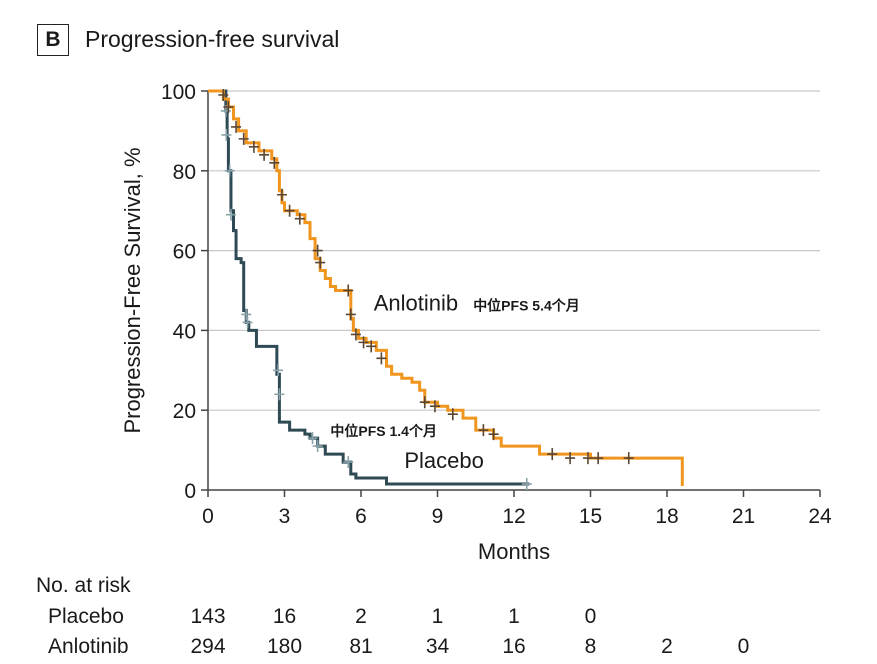 Image resolution: width=877 pixels, height=664 pixels. What do you see at coordinates (590, 646) in the screenshot?
I see `risk-count: 8` at bounding box center [590, 646].